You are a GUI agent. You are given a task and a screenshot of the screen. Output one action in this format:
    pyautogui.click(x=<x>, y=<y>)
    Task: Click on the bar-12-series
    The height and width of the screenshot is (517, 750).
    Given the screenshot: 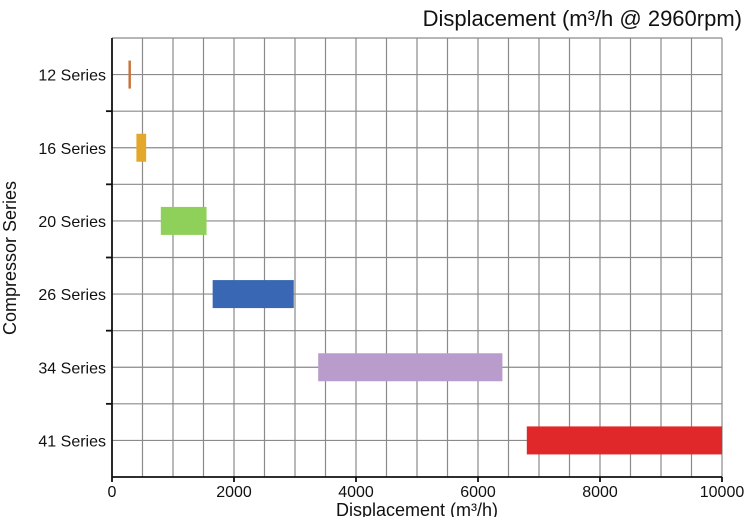 What is the action you would take?
    pyautogui.click(x=129, y=74)
    